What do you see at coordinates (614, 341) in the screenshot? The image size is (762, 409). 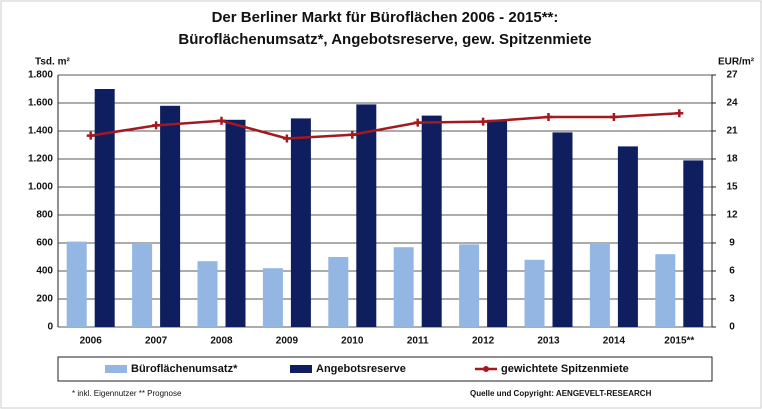 I see `x-tick-label: 2014` at bounding box center [614, 341].